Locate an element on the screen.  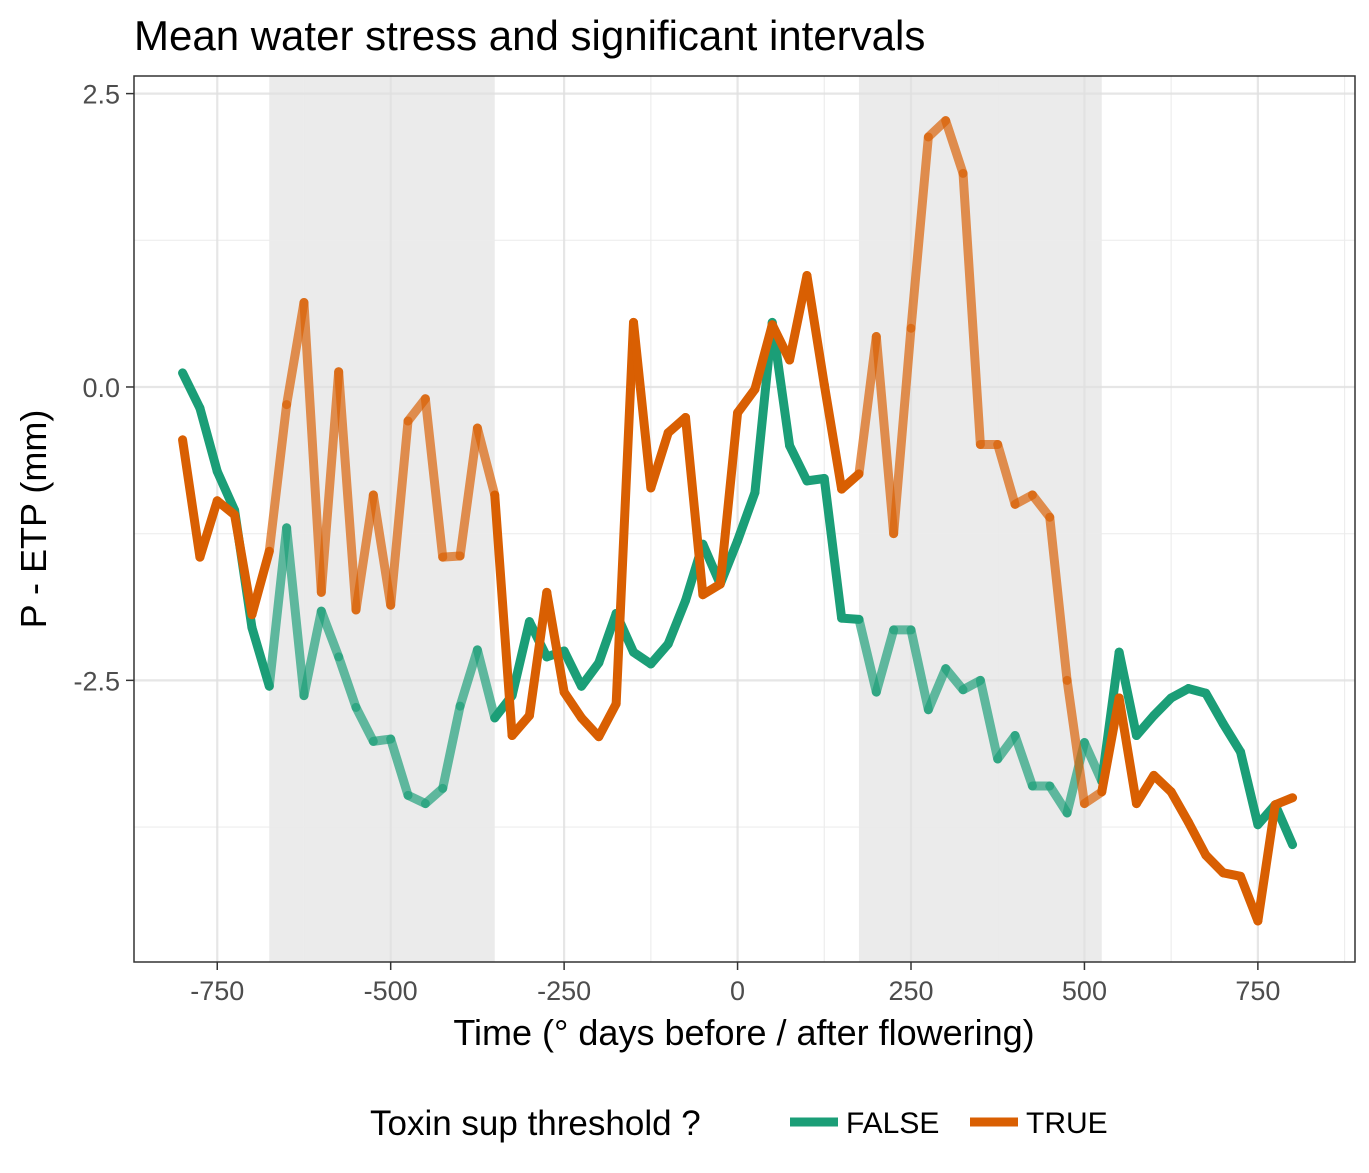
x-tick-label: -500 is located at coordinates (391, 991).